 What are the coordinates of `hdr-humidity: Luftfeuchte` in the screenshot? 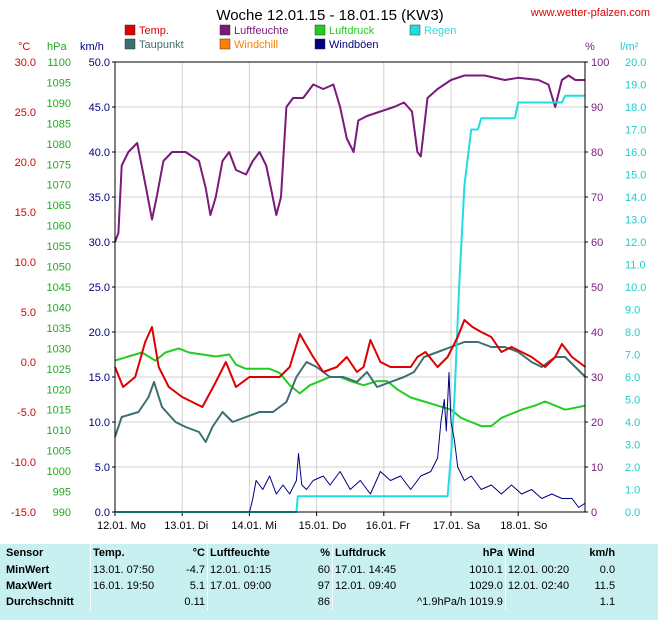 It's located at (248, 553).